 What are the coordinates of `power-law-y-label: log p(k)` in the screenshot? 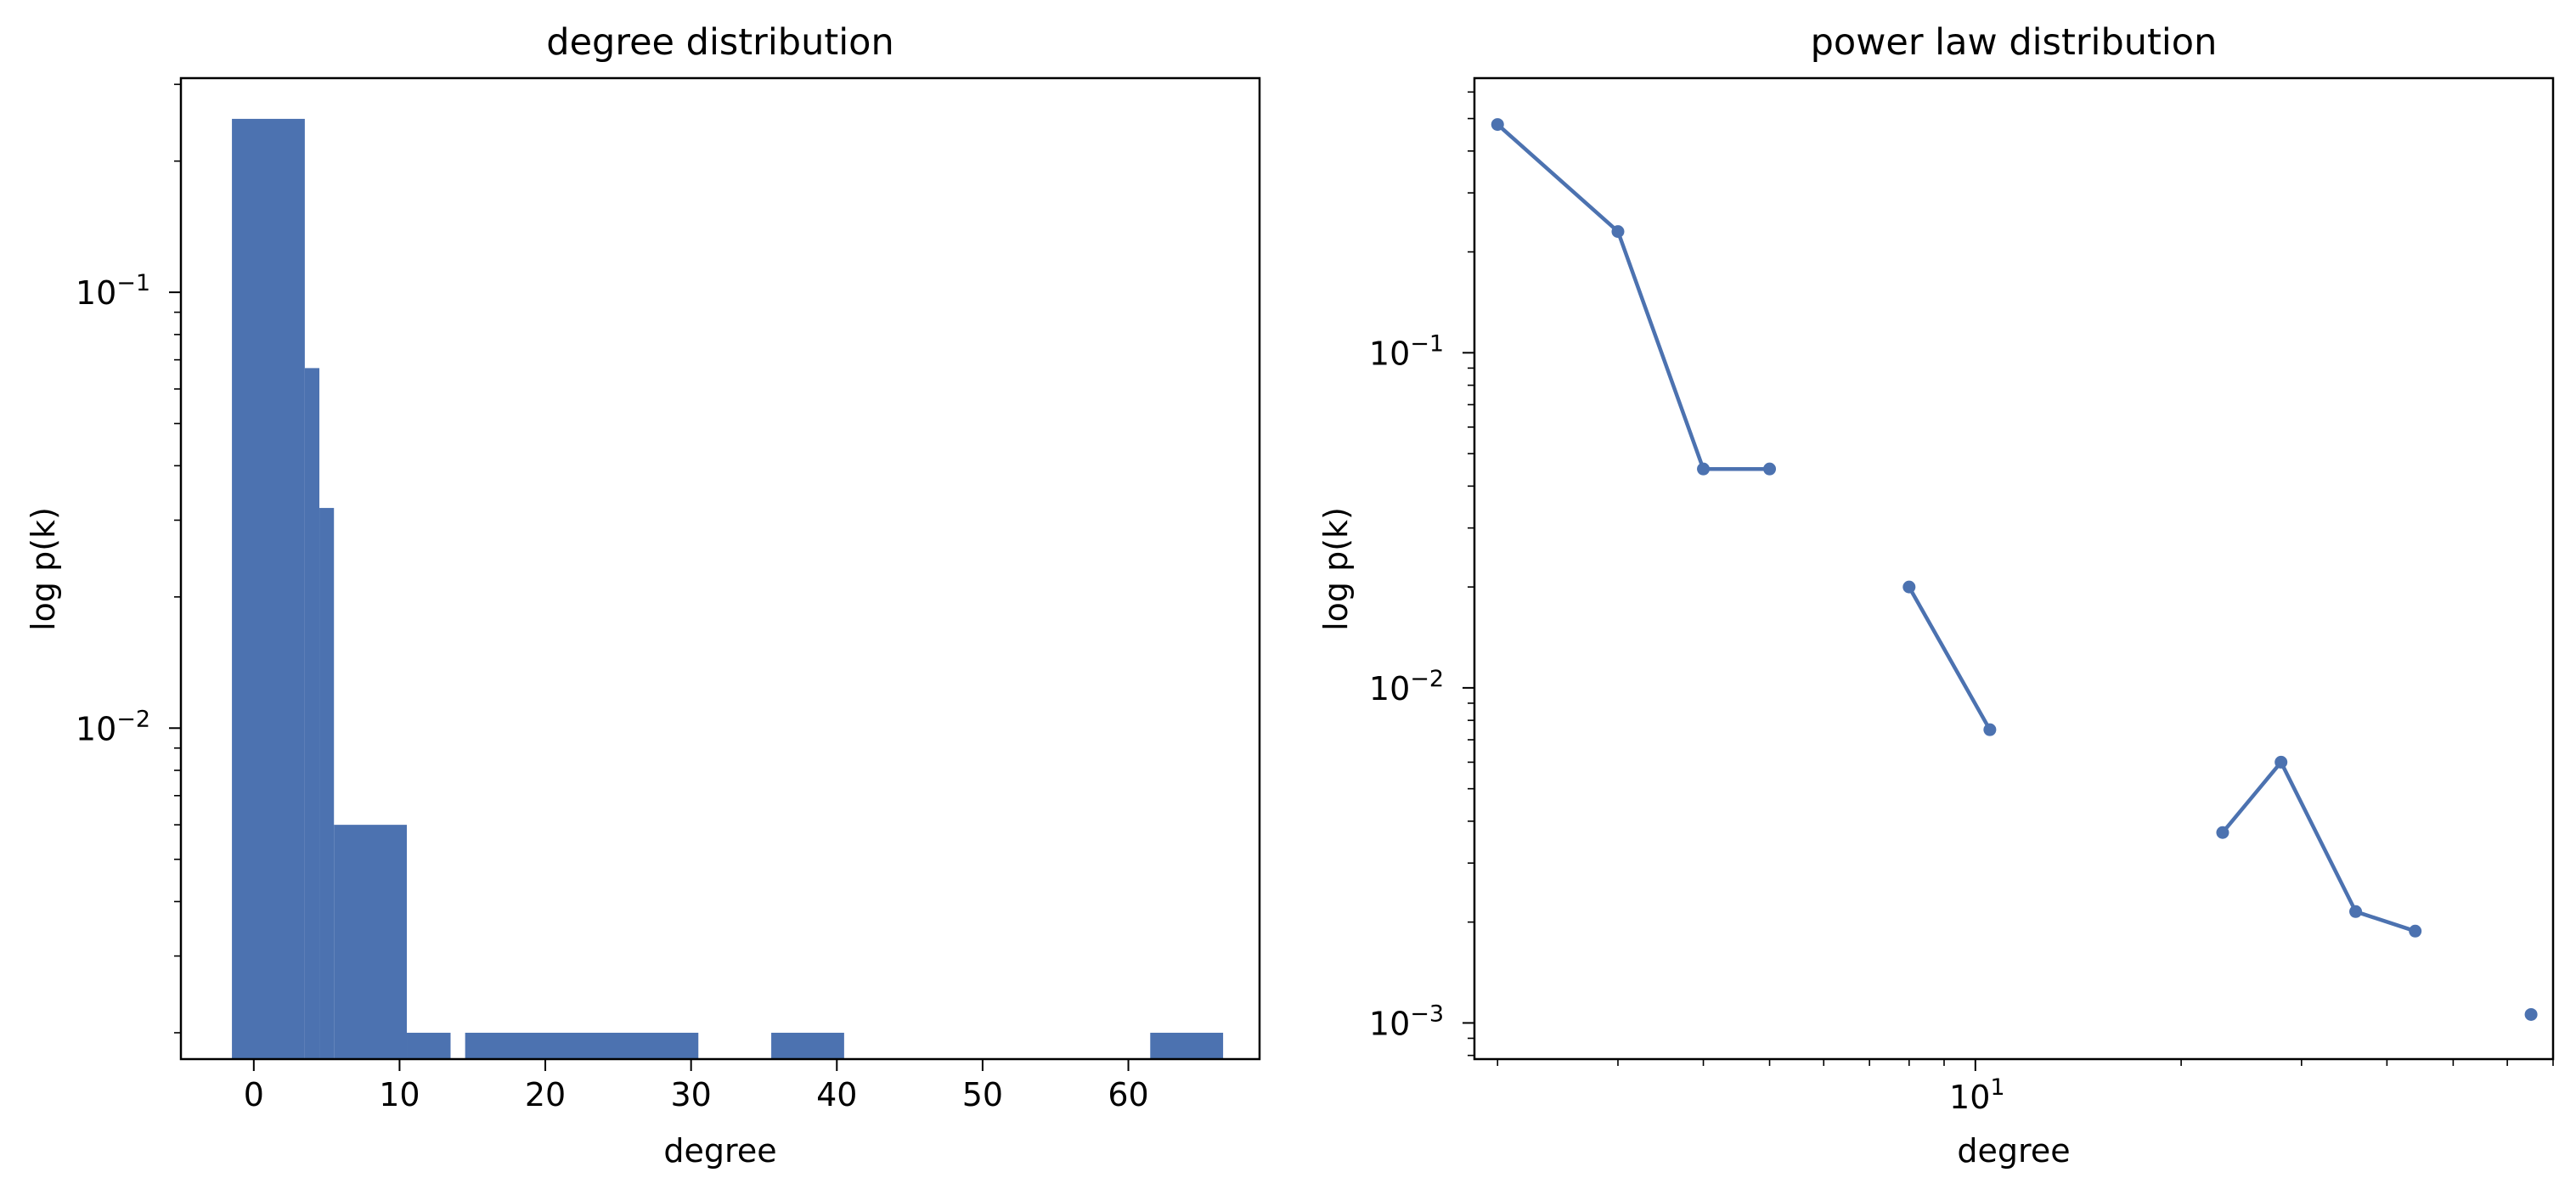 It's located at (1336, 569).